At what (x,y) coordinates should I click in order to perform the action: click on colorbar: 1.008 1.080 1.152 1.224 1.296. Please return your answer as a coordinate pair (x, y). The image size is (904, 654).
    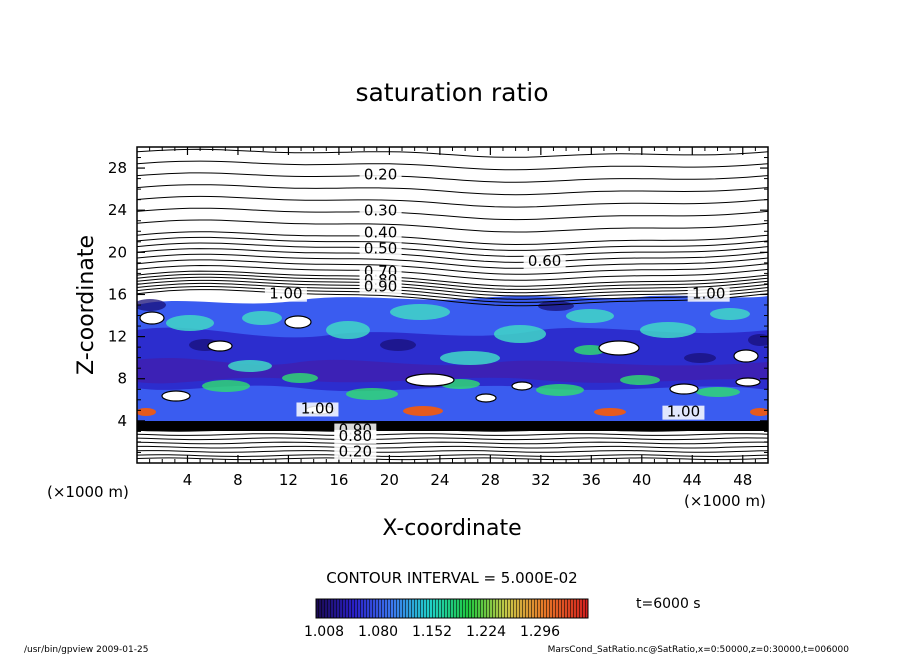
    Looking at the image, I should click on (446, 619).